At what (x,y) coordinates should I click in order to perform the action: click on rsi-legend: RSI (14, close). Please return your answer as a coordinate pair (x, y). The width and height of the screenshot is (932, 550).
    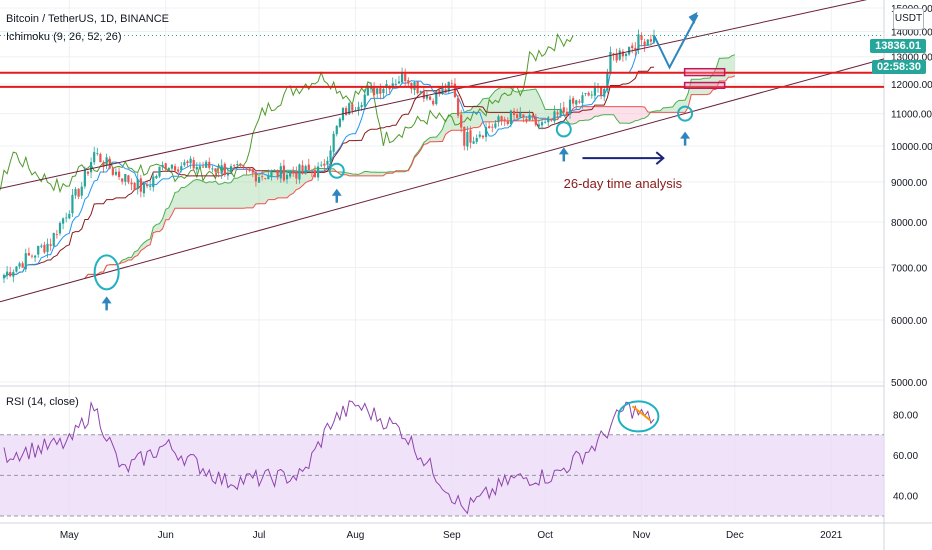
    Looking at the image, I should click on (42, 402).